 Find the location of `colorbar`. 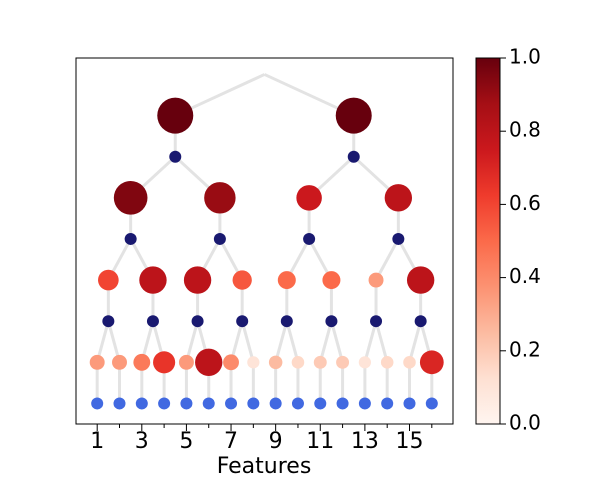

colorbar is located at coordinates (488, 241).